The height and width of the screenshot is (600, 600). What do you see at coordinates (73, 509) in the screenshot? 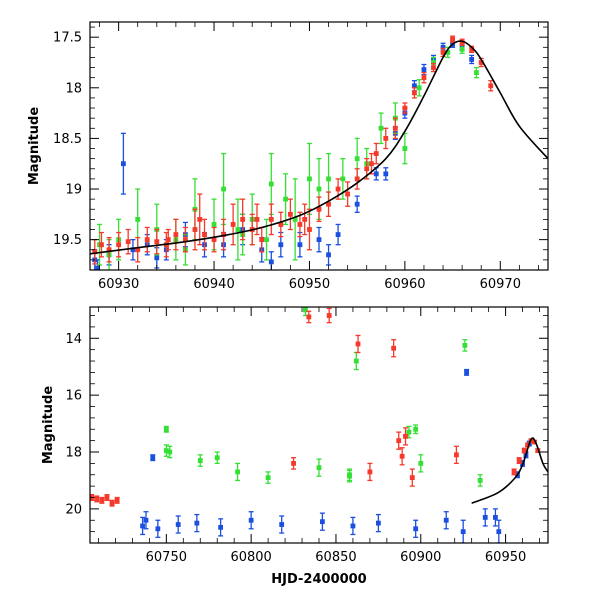
I see `y-tick-label: 20` at bounding box center [73, 509].